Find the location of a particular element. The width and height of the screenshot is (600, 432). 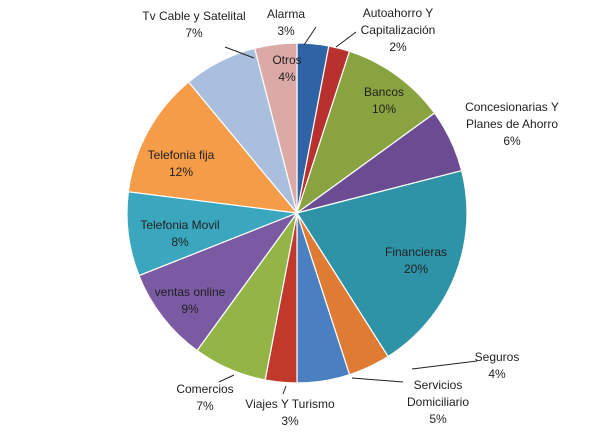

slice-label-name: Alarma is located at coordinates (286, 14).